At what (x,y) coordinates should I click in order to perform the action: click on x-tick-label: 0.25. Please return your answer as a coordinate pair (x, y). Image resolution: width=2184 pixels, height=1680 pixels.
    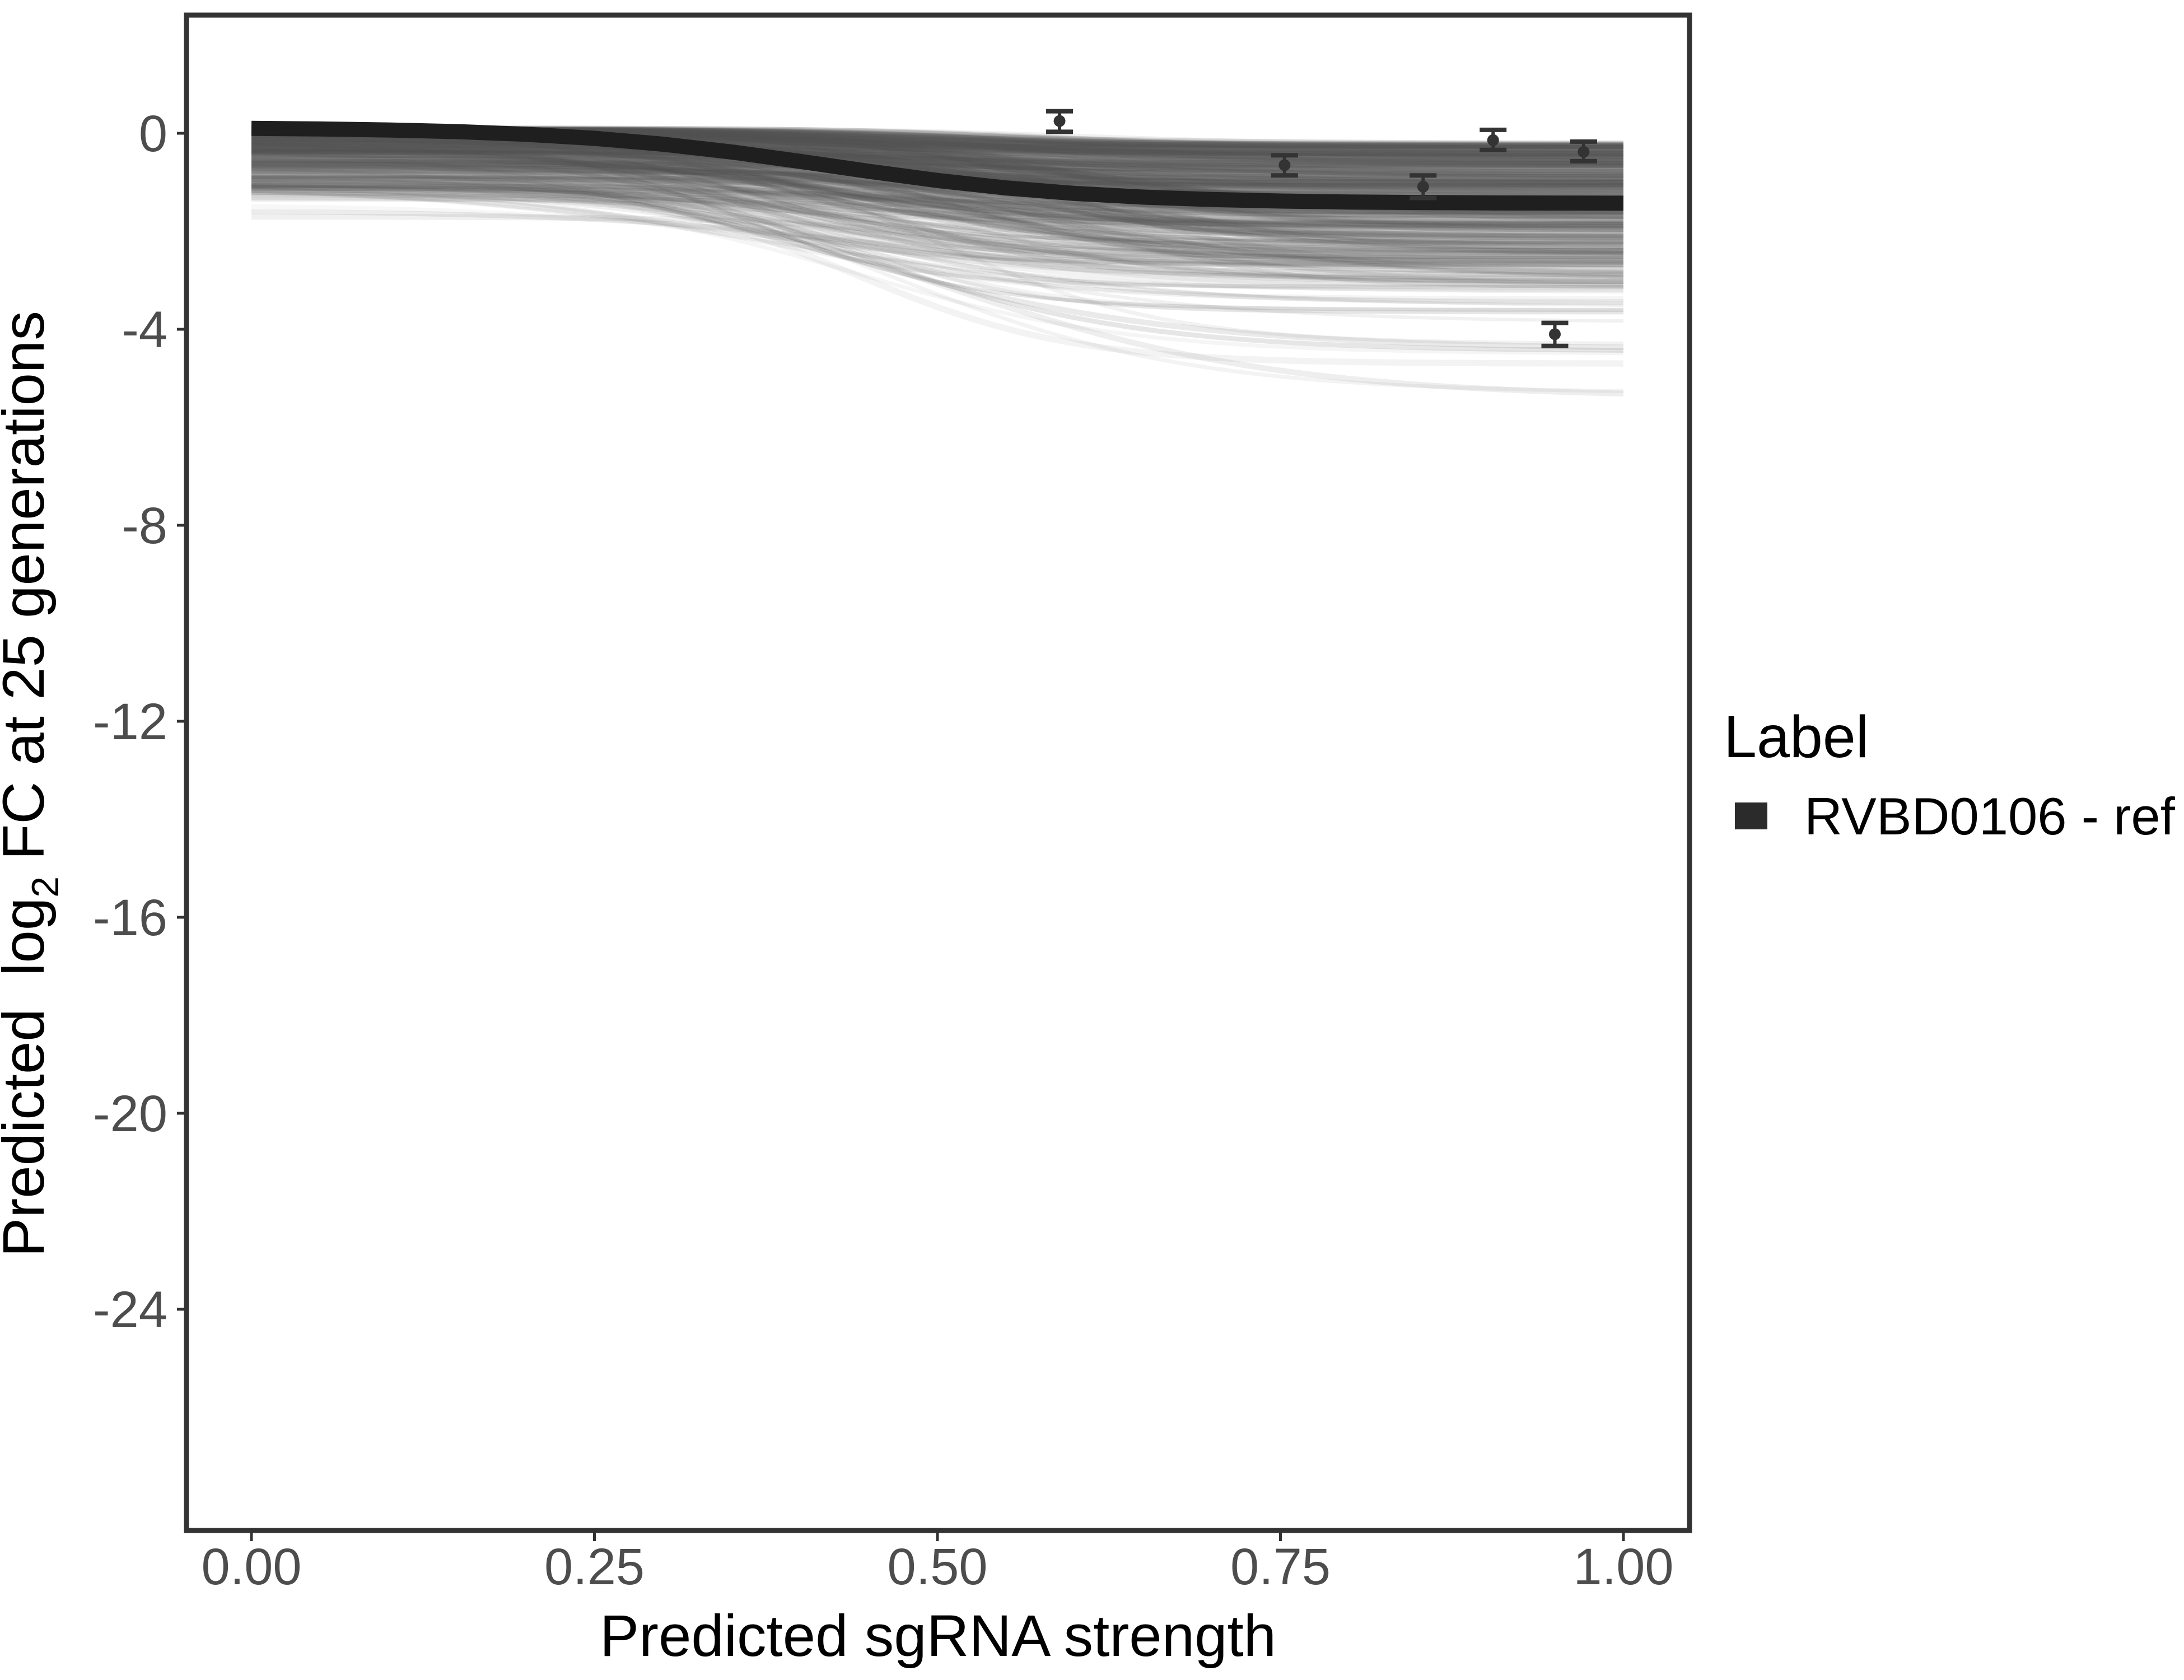
    Looking at the image, I should click on (595, 1567).